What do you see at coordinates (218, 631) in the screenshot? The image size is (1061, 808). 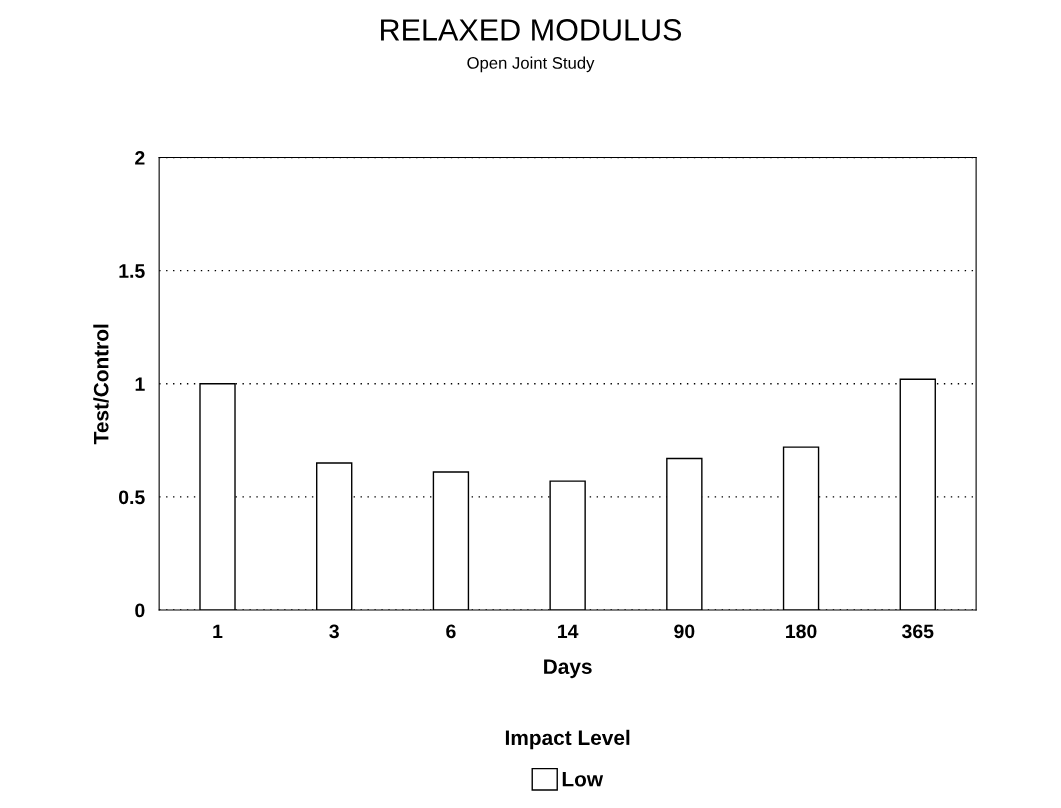 I see `x-tick-label: 1` at bounding box center [218, 631].